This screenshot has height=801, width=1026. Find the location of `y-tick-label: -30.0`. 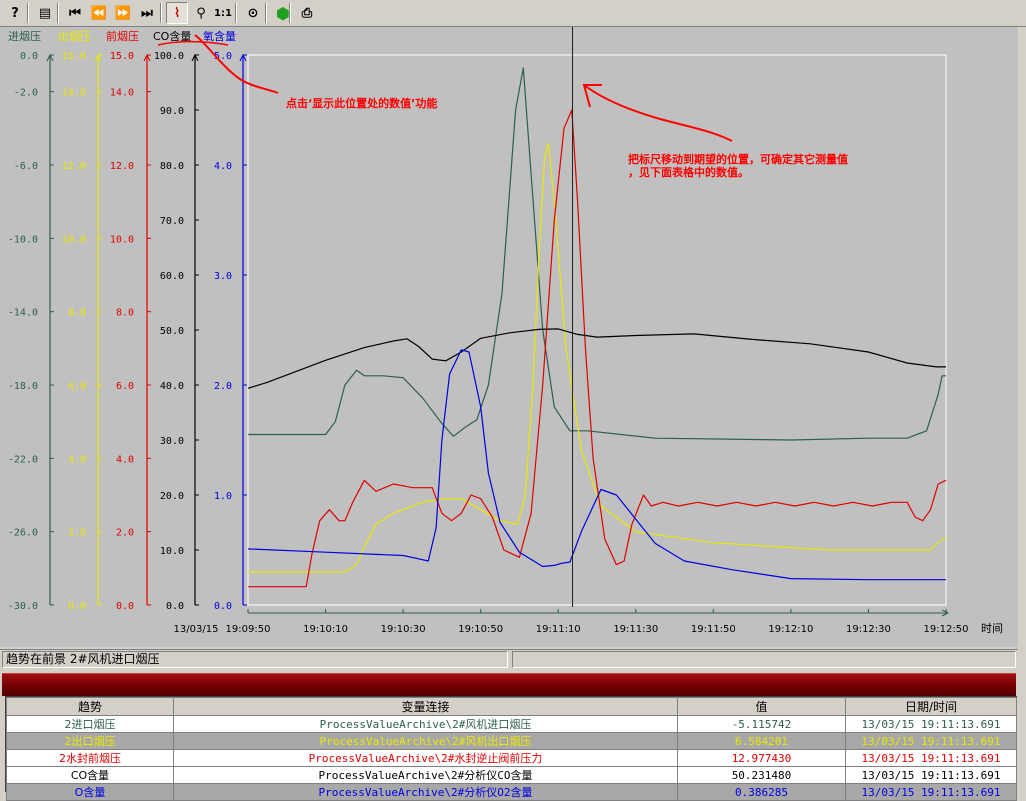

y-tick-label: -30.0 is located at coordinates (23, 606).